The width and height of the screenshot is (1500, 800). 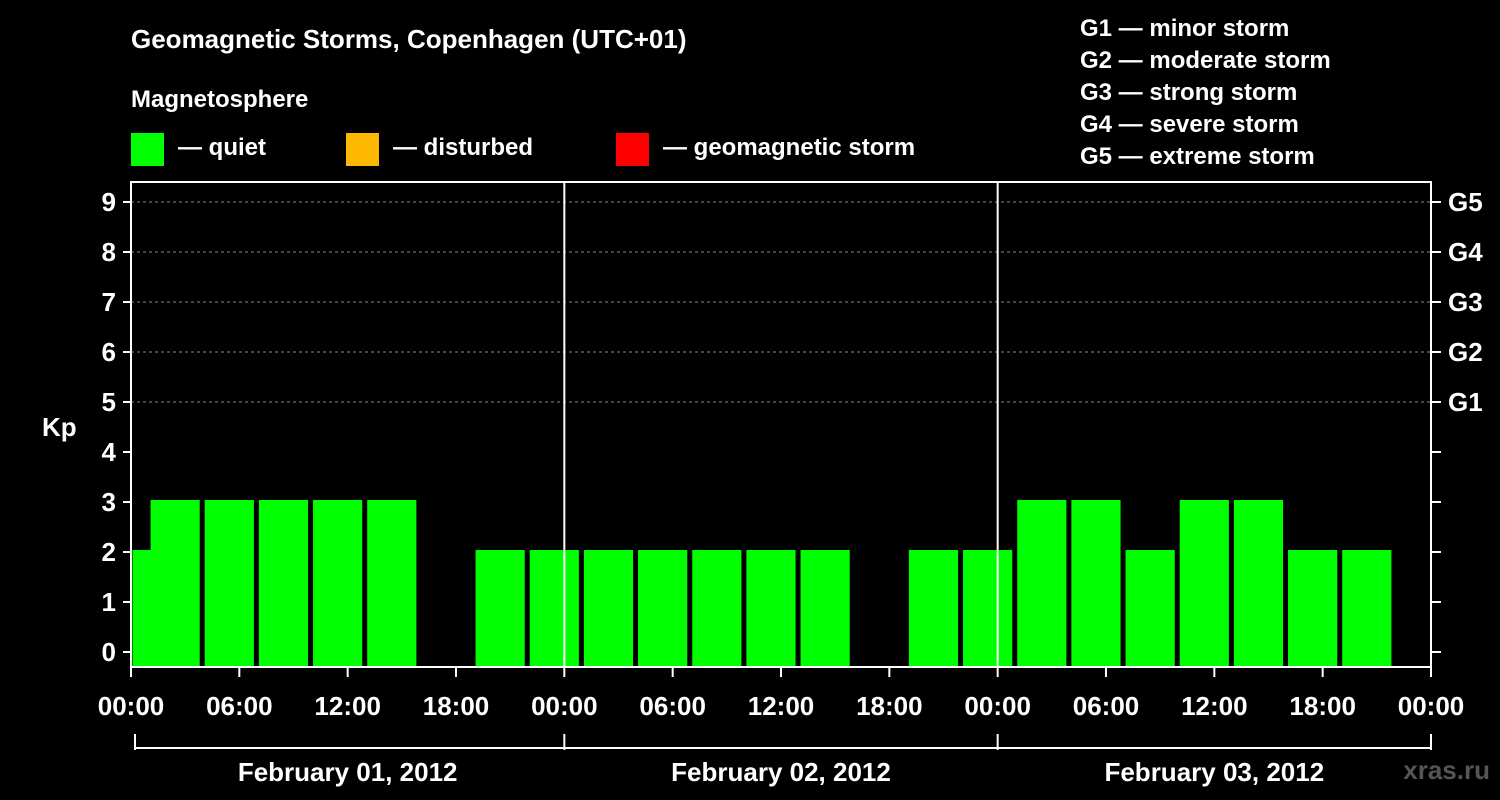 What do you see at coordinates (220, 99) in the screenshot?
I see `legend-heading: Magnetosphere` at bounding box center [220, 99].